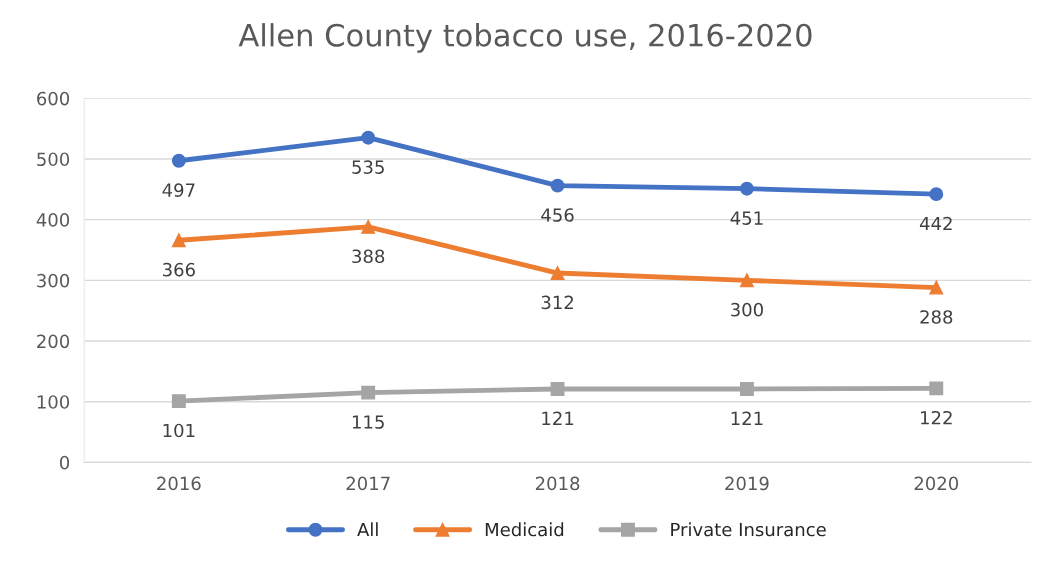 The height and width of the screenshot is (578, 1052). What do you see at coordinates (936, 317) in the screenshot?
I see `data-label: 288` at bounding box center [936, 317].